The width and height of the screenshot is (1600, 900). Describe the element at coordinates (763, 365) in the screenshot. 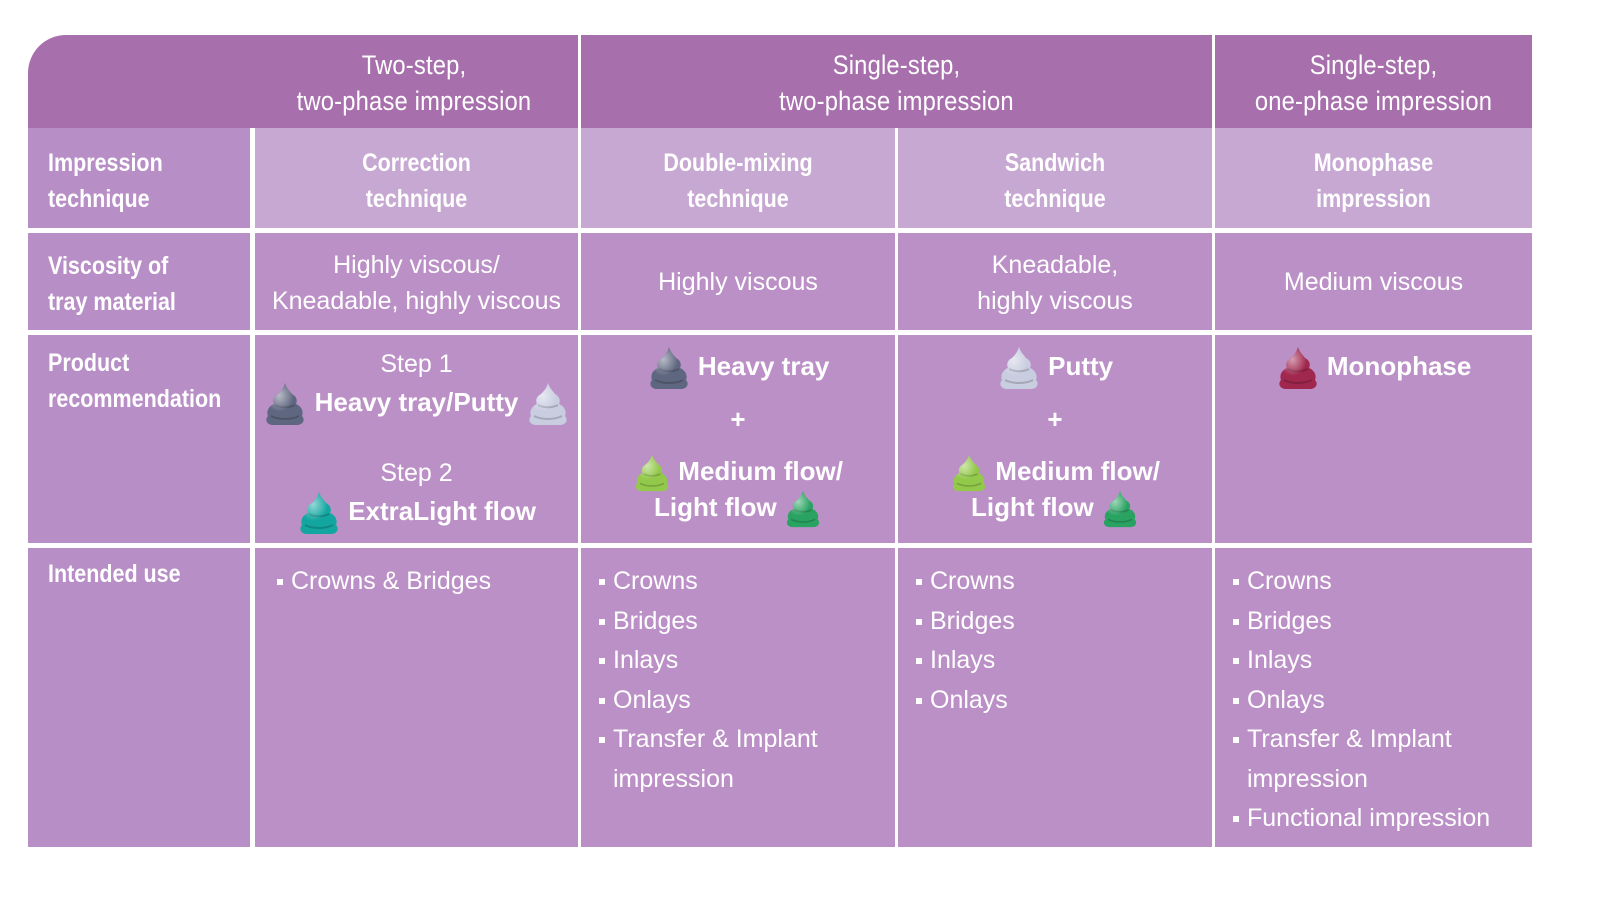

I see `heavy-tray-label: Heavy tray` at that location.